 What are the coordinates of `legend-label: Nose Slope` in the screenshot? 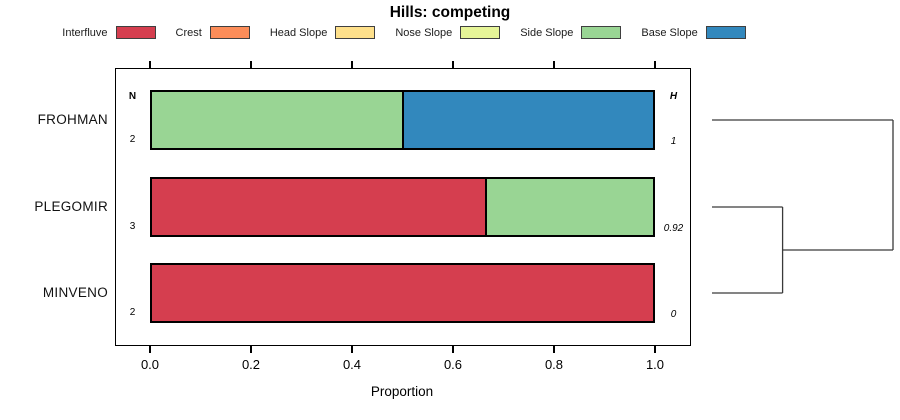 It's located at (424, 32).